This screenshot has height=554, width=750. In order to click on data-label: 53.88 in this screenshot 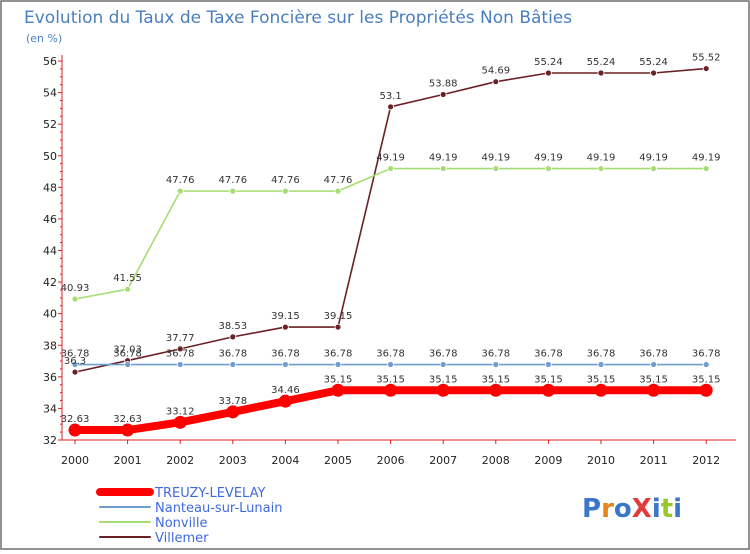, I will do `click(443, 83)`.